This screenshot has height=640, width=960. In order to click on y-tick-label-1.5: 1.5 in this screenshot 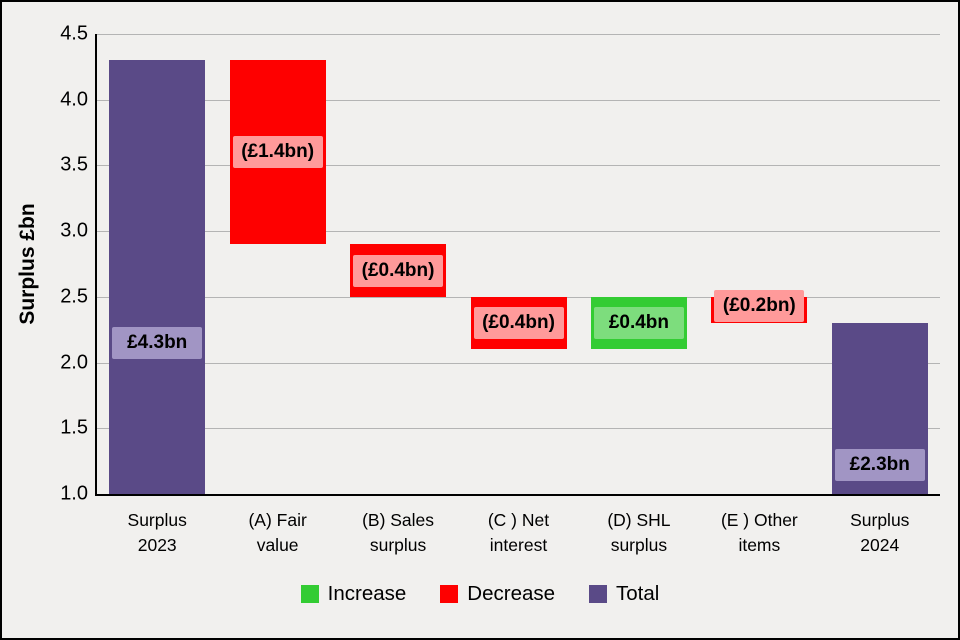, I will do `click(74, 427)`.